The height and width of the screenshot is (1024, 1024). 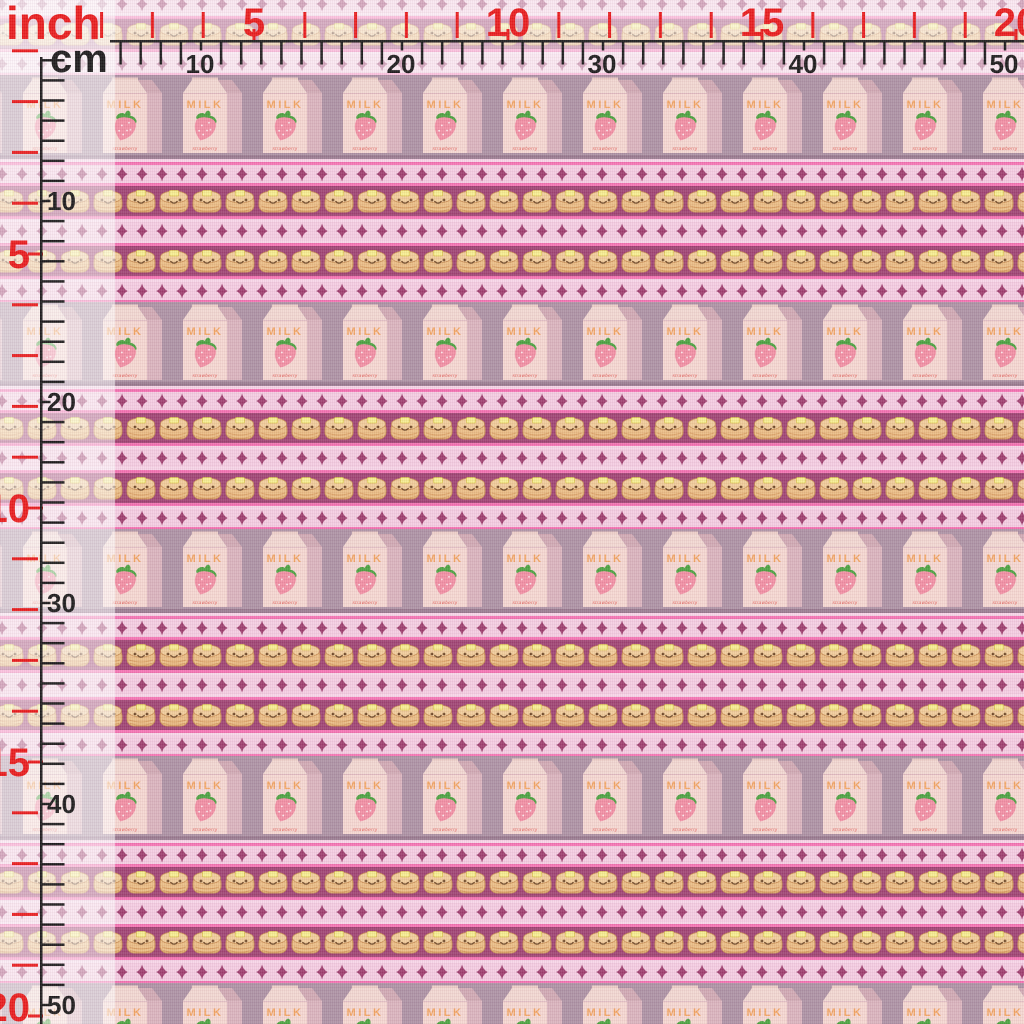 What do you see at coordinates (41, 540) in the screenshot?
I see `cm-ruler-line` at bounding box center [41, 540].